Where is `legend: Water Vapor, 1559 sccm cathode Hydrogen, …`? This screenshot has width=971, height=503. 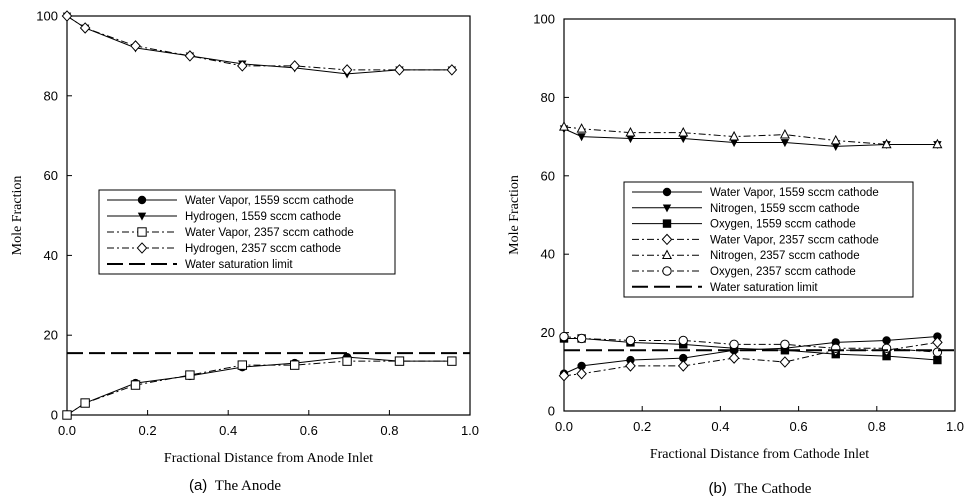 legend: Water Vapor, 1559 sccm cathode Hydrogen, … is located at coordinates (247, 232).